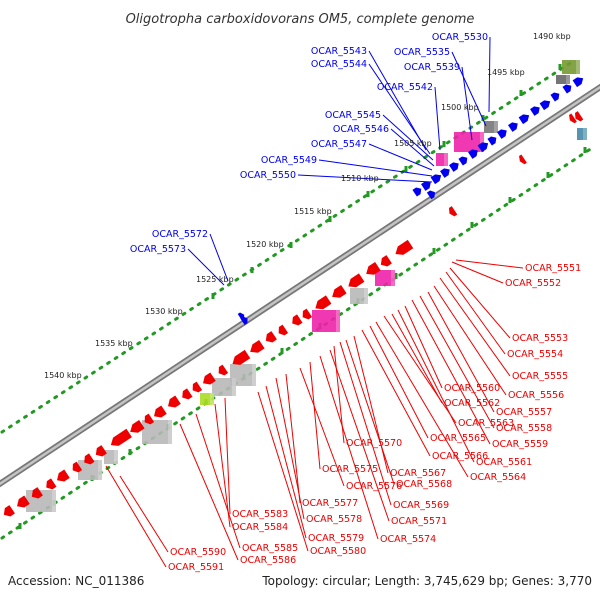 The image size is (600, 600). What do you see at coordinates (498, 477) in the screenshot?
I see `reverse-gene-label: OCAR_5564` at bounding box center [498, 477].